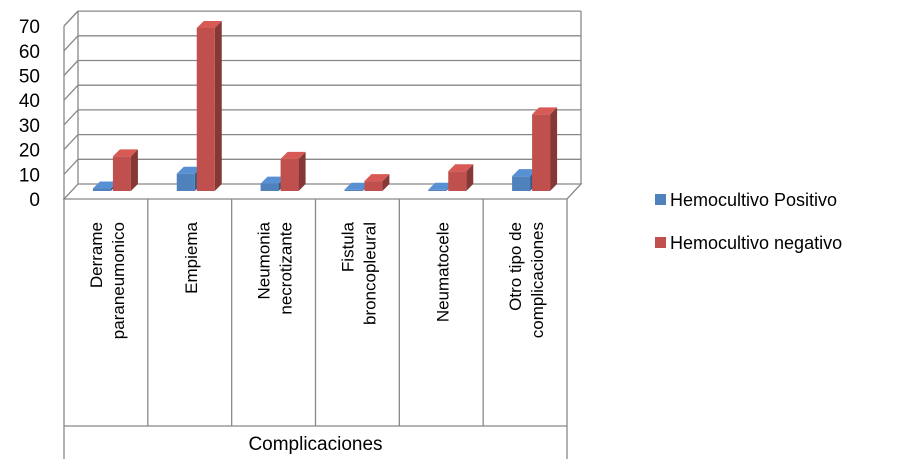  Describe the element at coordinates (118, 280) in the screenshot. I see `category-label: paraneumonico` at that location.